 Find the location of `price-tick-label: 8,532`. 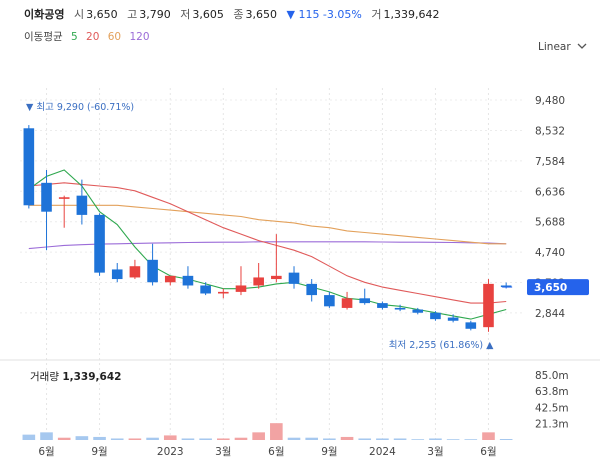

price-tick-label: 8,532 is located at coordinates (550, 131).